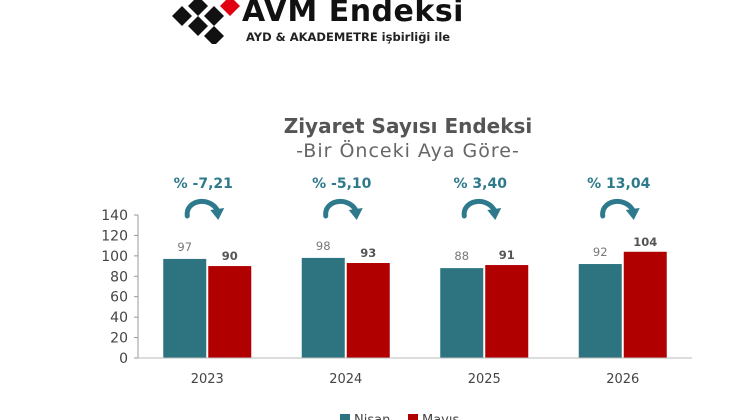  I want to click on data-label: 93, so click(368, 253).